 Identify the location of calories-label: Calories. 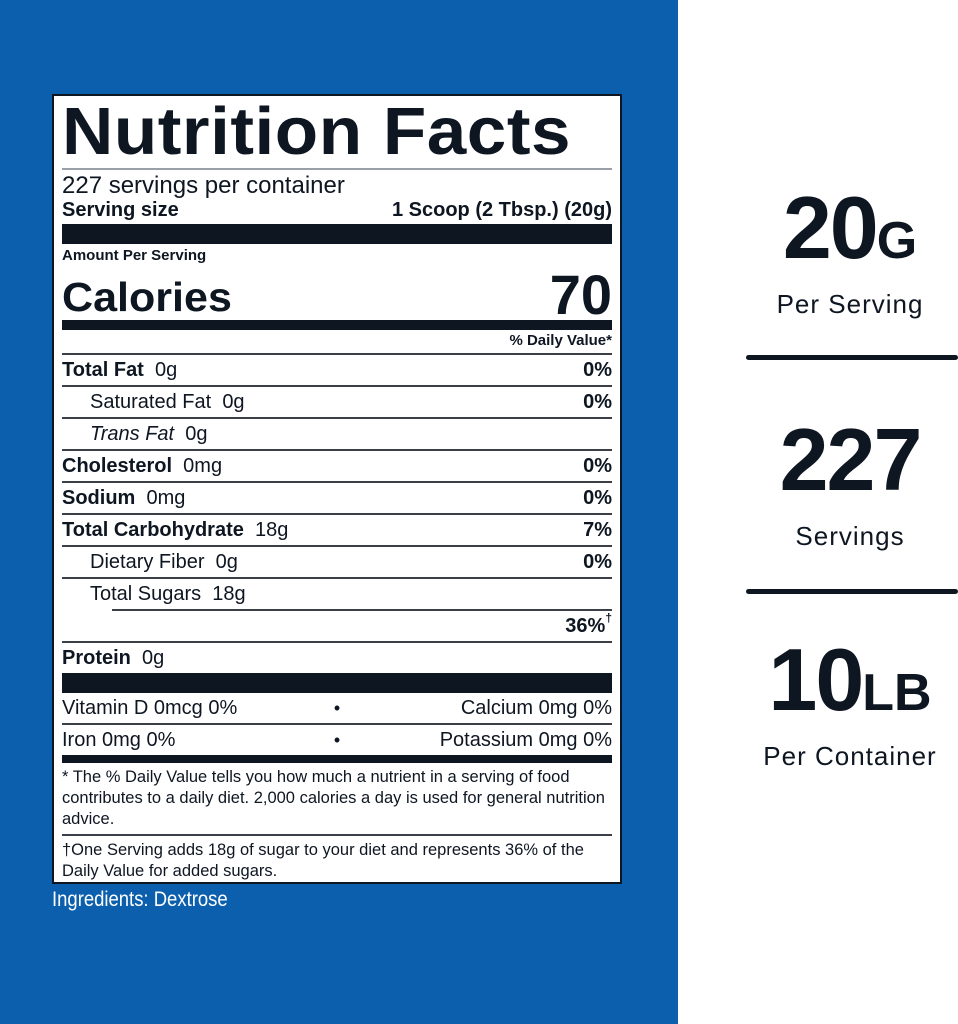
(147, 297).